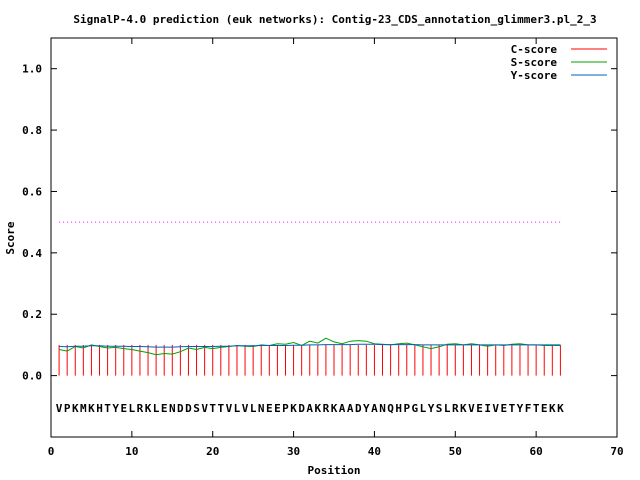 The height and width of the screenshot is (480, 640). What do you see at coordinates (131, 451) in the screenshot?
I see `x-tick-label: 10` at bounding box center [131, 451].